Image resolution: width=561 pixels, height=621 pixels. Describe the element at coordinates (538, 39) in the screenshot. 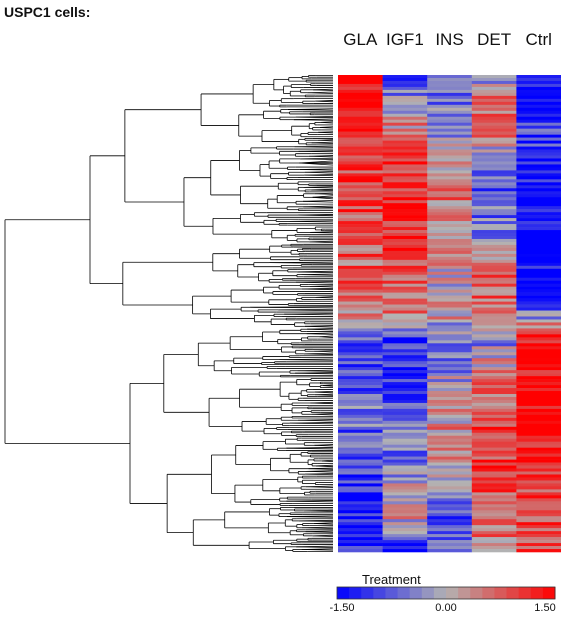

I see `column-label-ctrl: Ctrl` at that location.